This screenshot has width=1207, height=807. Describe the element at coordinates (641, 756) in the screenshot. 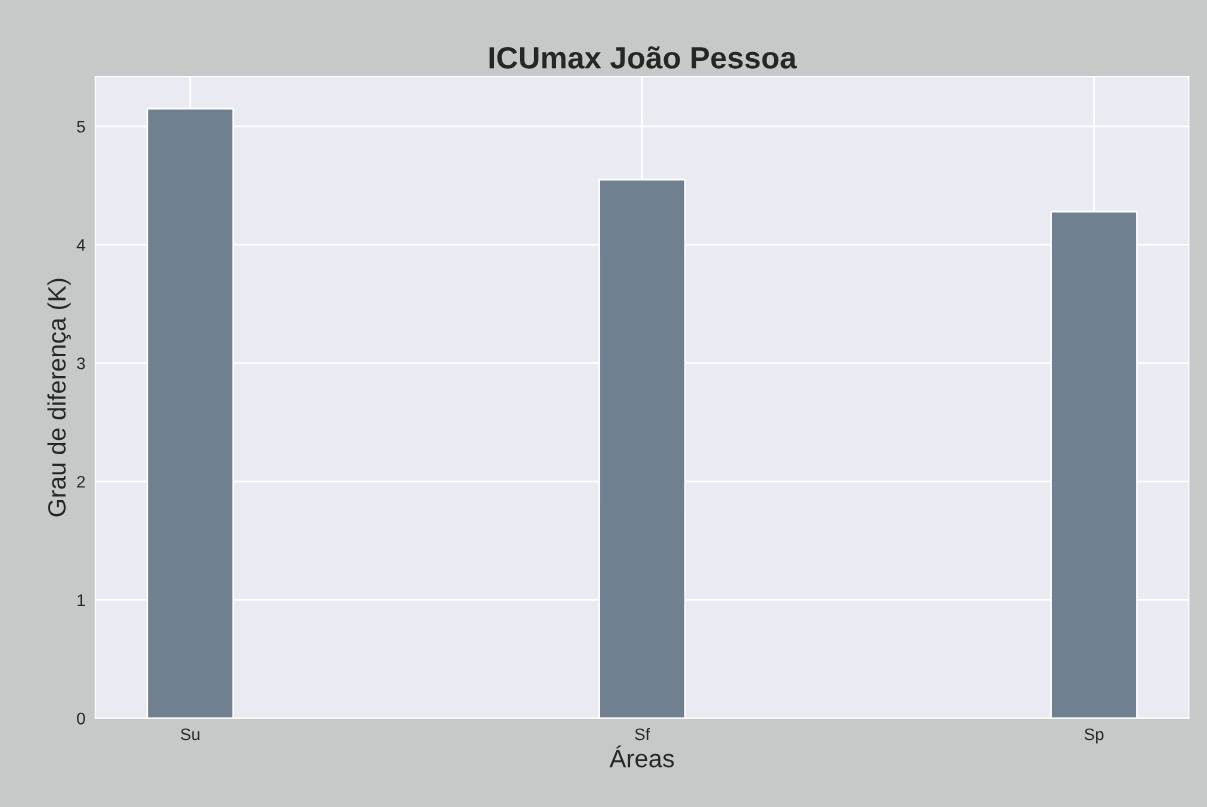

I see `x-axis-title: Áreas` at that location.